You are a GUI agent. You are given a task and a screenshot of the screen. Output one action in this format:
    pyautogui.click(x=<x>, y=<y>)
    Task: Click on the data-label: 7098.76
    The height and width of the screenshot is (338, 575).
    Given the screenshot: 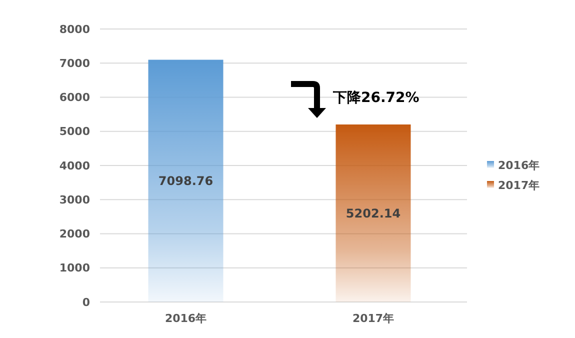 What is the action you would take?
    pyautogui.click(x=186, y=181)
    